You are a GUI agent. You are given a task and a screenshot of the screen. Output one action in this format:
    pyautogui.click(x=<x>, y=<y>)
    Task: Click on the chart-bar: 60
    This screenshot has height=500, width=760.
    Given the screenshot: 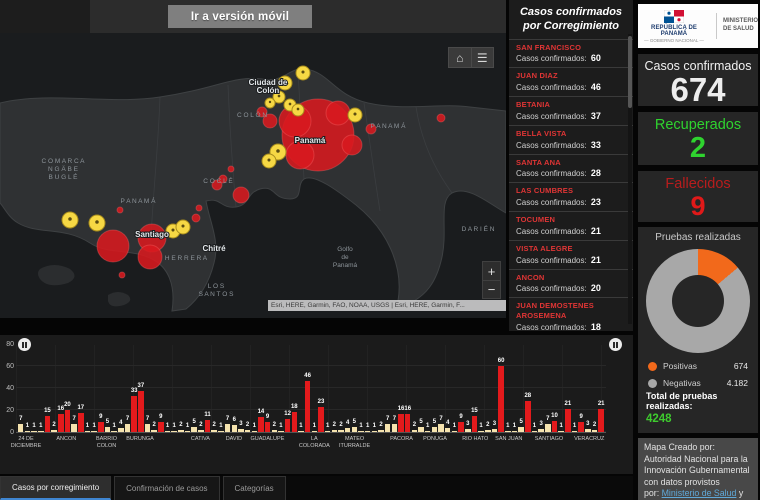 What is the action you would take?
    pyautogui.click(x=501, y=395)
    